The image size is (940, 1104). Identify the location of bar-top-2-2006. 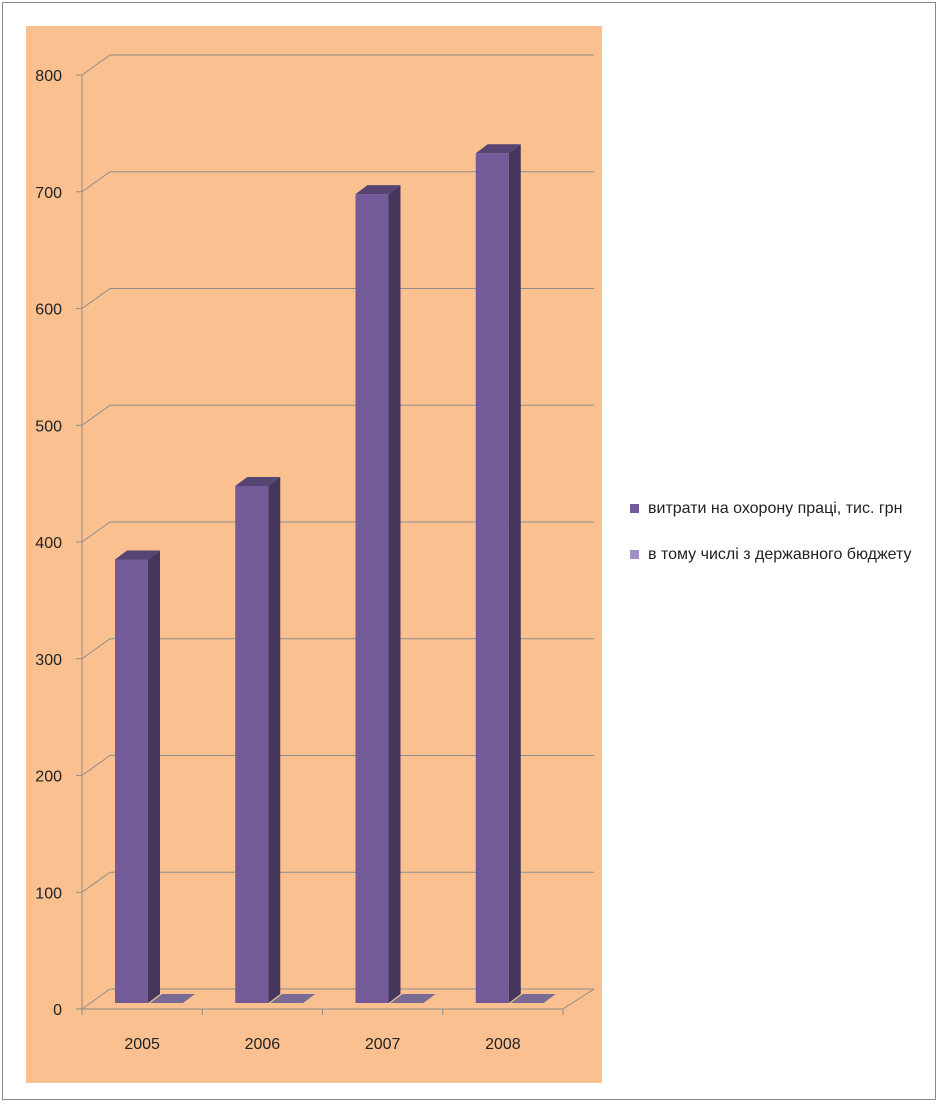
(293, 998).